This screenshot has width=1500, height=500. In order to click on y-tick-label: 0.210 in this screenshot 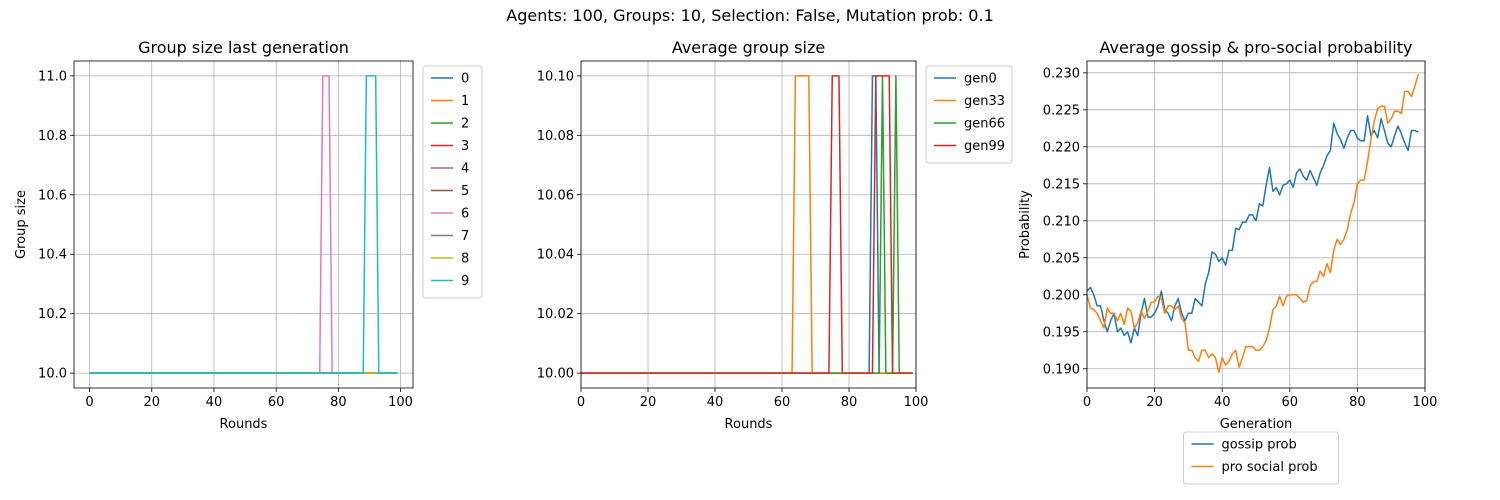, I will do `click(1061, 221)`.